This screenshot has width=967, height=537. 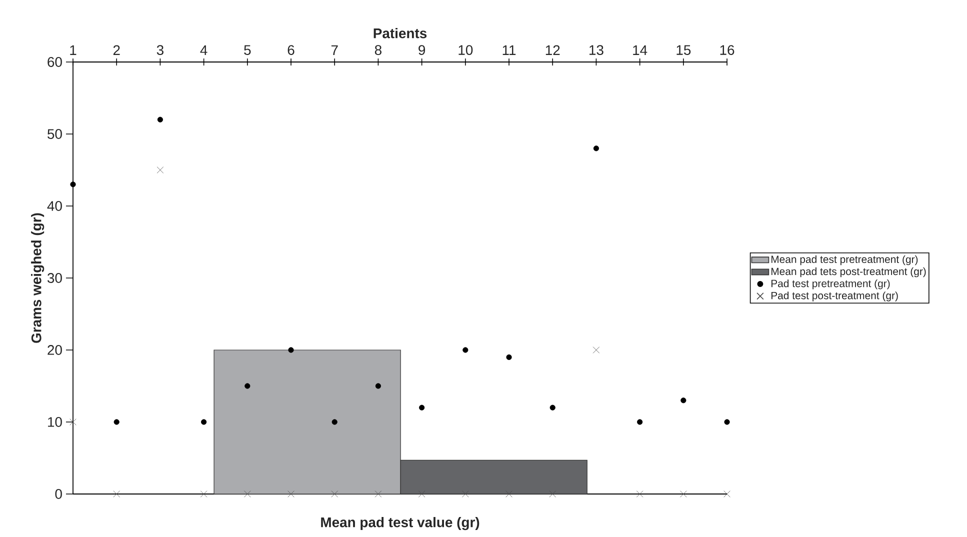 I want to click on x2-tick-label: 4, so click(x=204, y=50).